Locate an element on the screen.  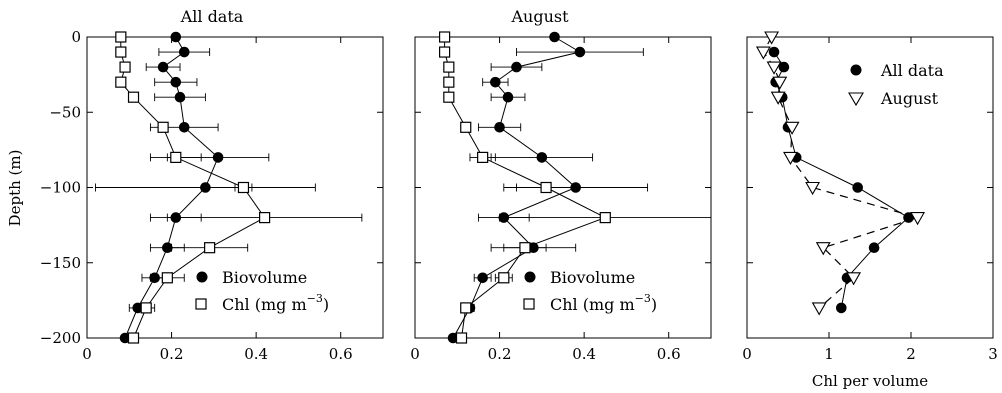
legend-label-august: August is located at coordinates (909, 98).